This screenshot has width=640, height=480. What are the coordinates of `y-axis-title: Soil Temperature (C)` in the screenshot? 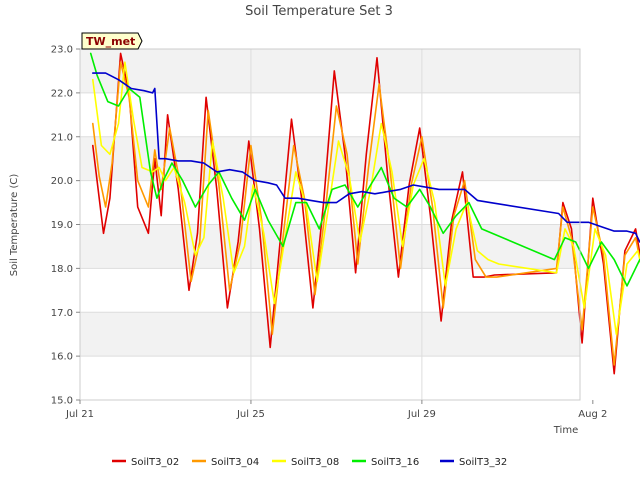 It's located at (14, 225).